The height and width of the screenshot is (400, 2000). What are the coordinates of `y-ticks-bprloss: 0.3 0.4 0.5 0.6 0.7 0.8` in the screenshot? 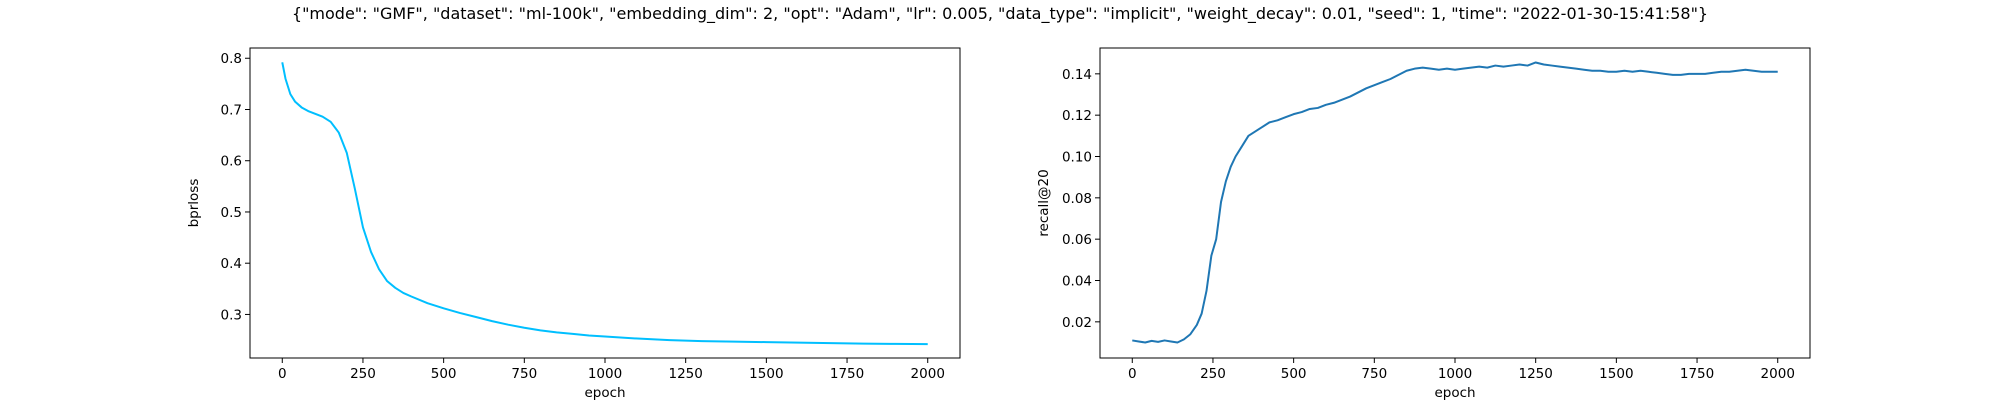 It's located at (235, 187).